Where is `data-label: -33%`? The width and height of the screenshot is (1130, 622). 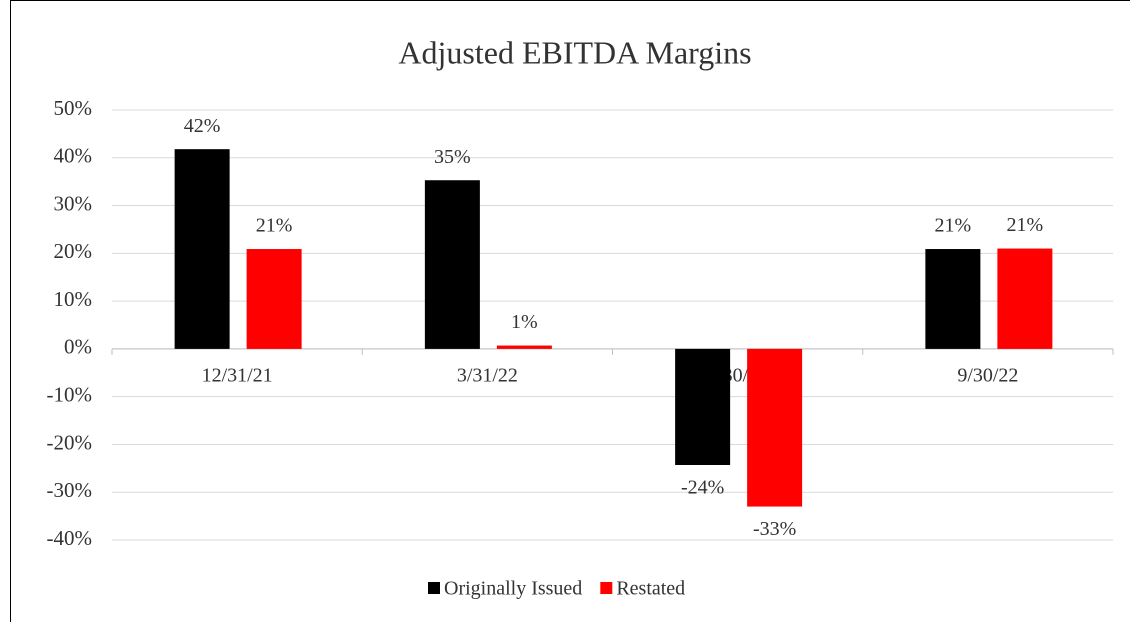 data-label: -33% is located at coordinates (774, 529).